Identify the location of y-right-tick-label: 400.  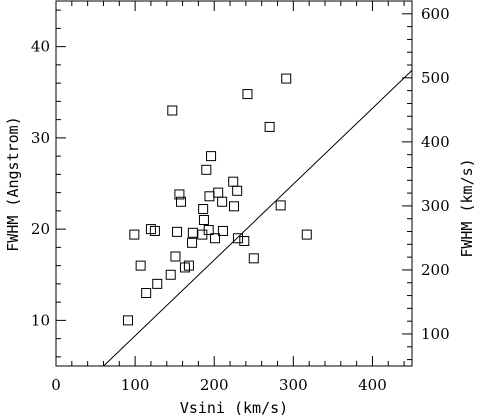
(435, 142).